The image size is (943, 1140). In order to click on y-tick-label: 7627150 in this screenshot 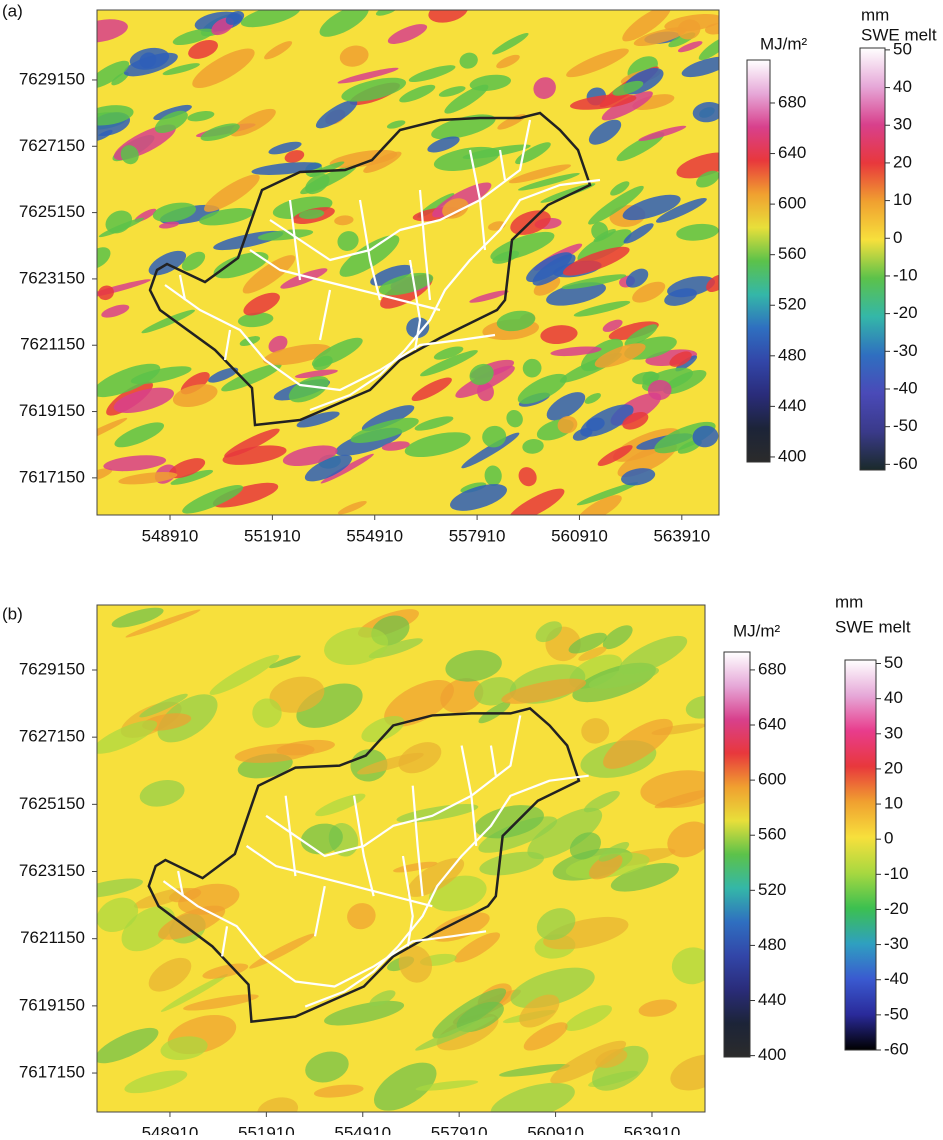, I will do `click(52, 145)`.